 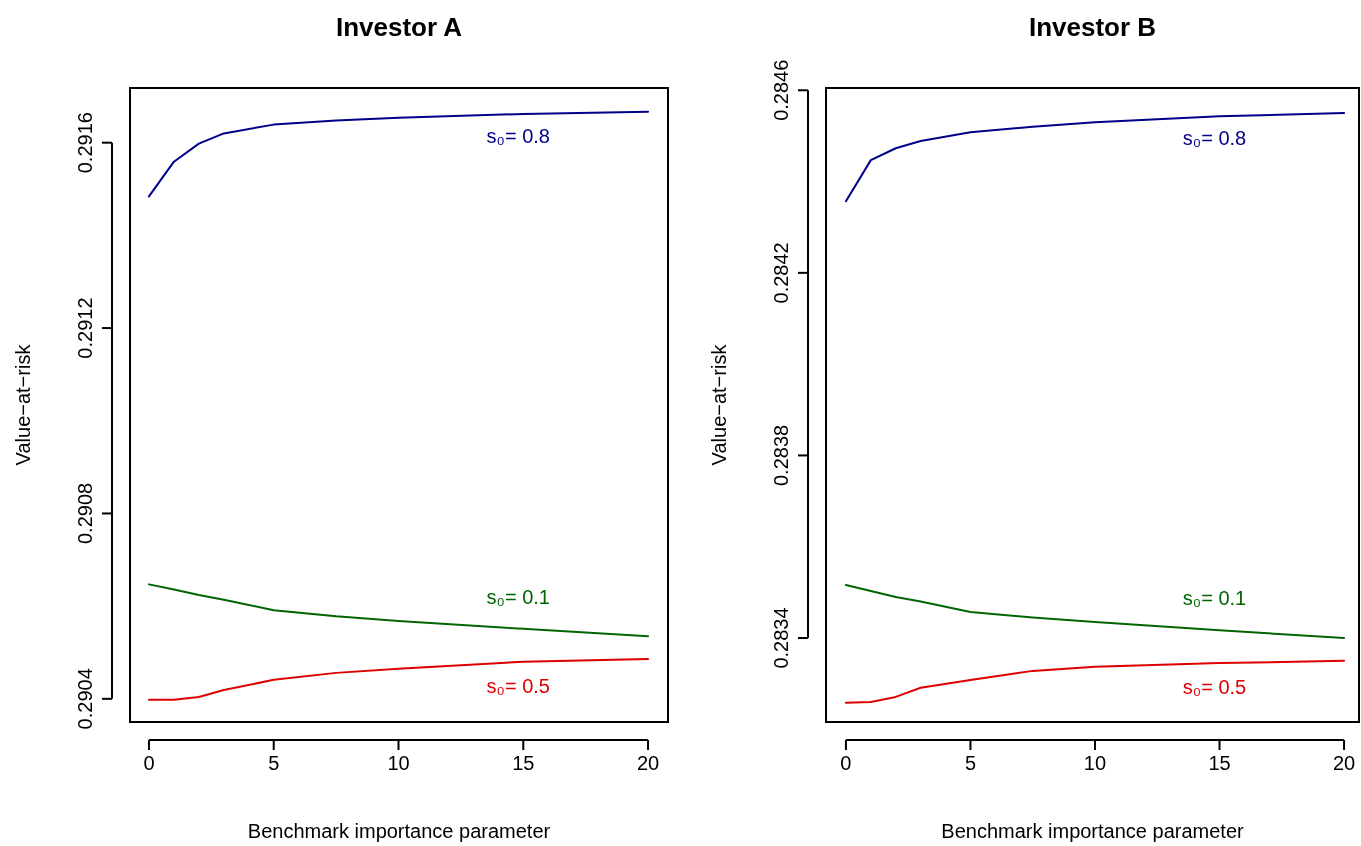 I want to click on chart-title: Investor B, so click(x=1092, y=27).